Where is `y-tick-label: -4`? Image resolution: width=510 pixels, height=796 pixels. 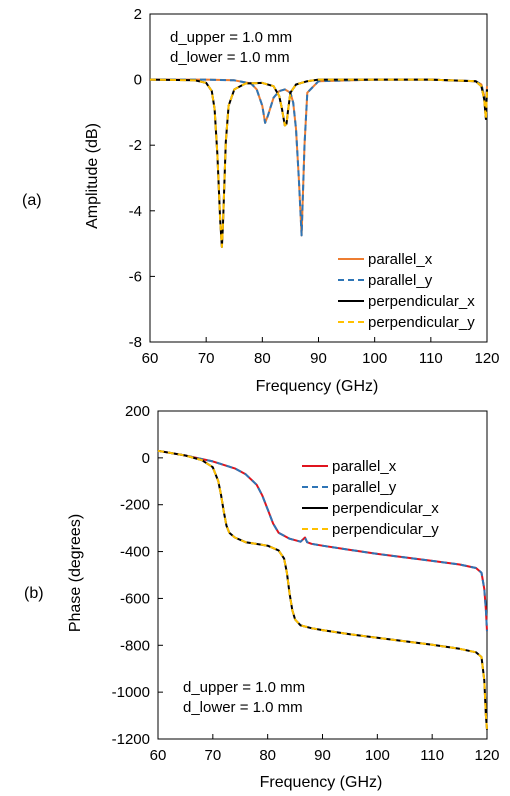 y-tick-label: -4 is located at coordinates (135, 211).